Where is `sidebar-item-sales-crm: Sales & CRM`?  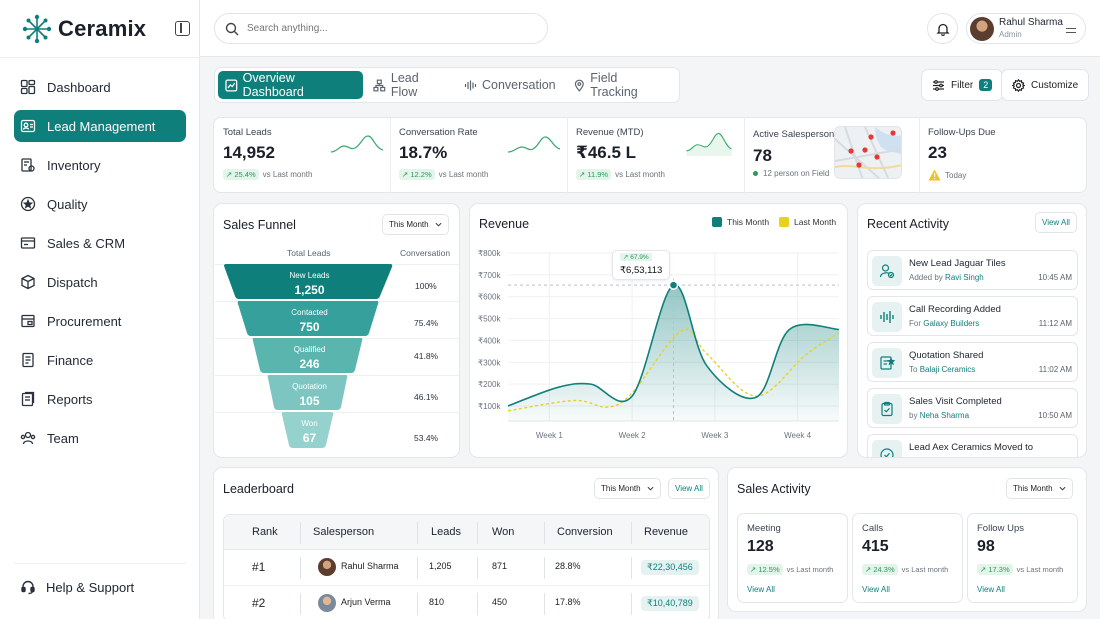
sidebar-item-sales-crm: Sales & CRM is located at coordinates (100, 243).